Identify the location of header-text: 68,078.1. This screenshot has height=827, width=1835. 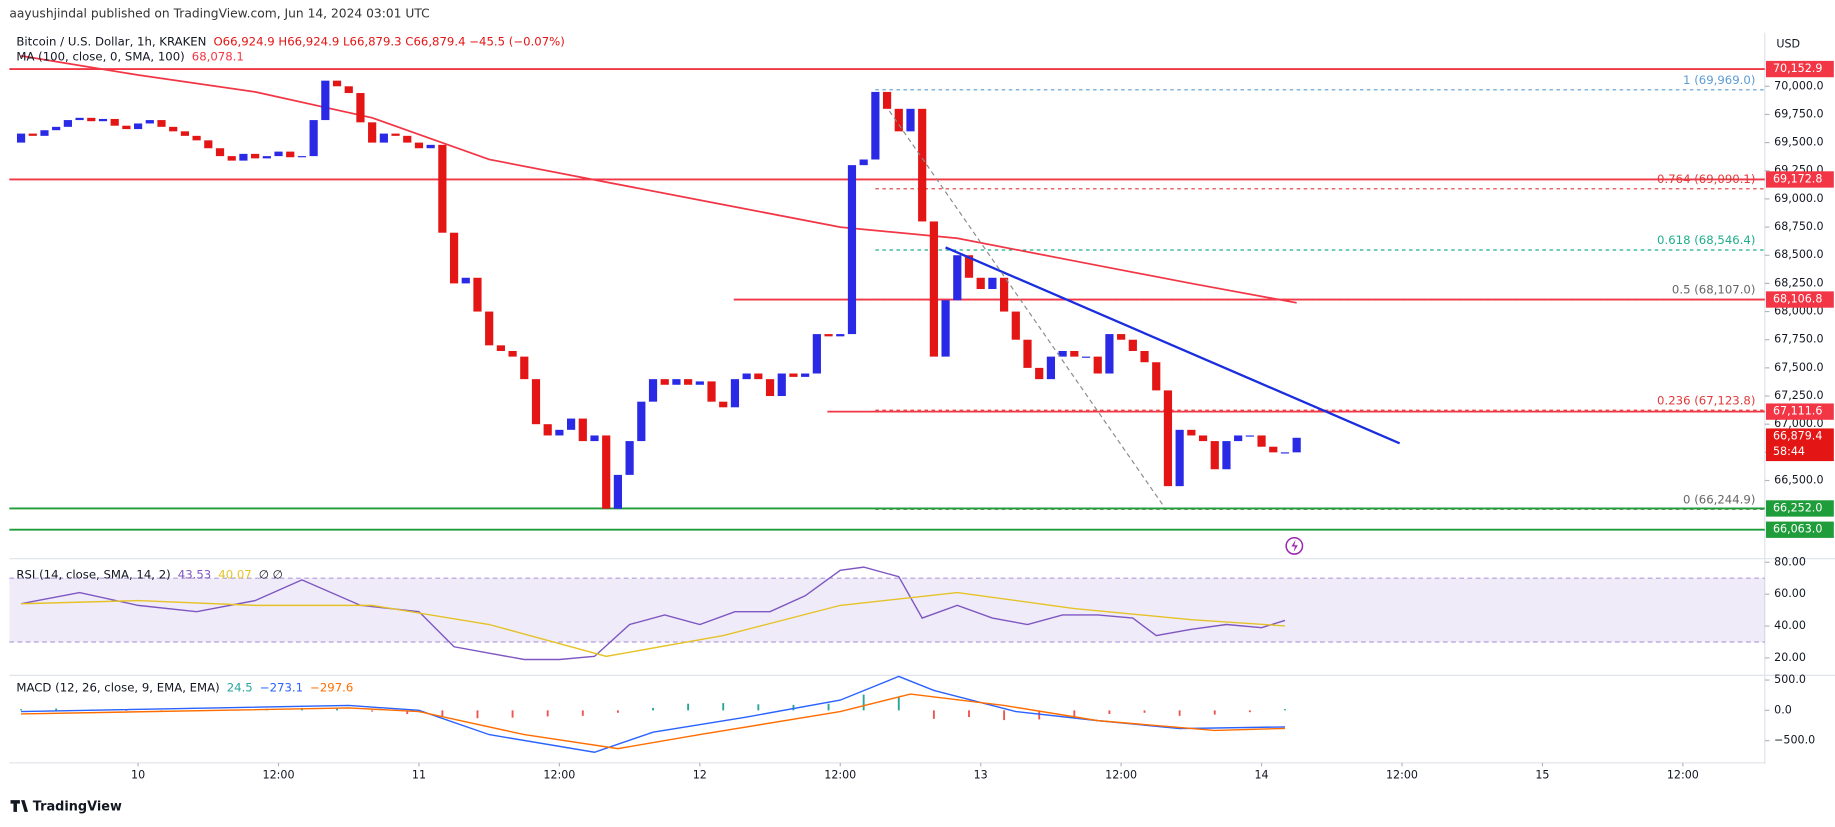
(218, 57).